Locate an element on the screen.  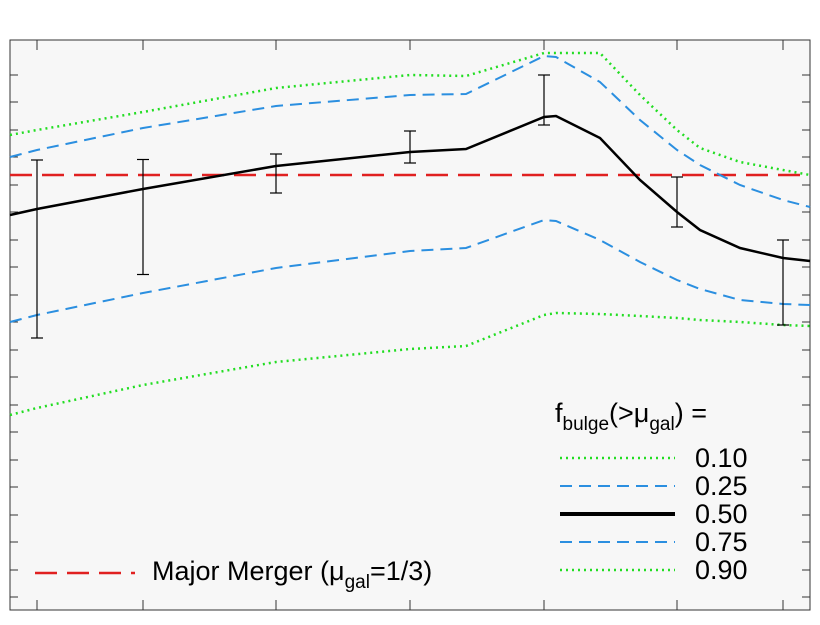
legend-title-part: (>μ is located at coordinates (629, 413).